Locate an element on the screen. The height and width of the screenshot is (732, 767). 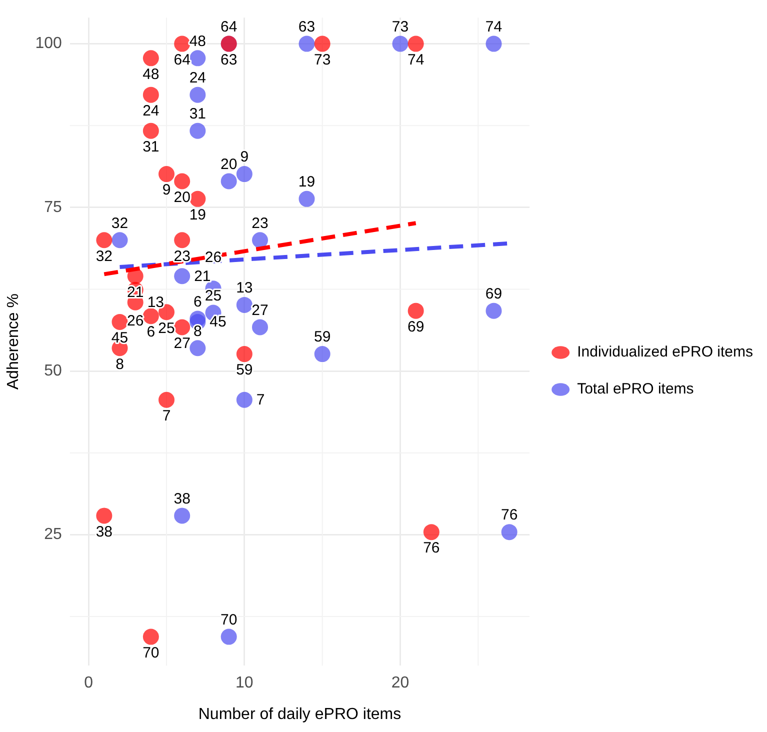
y-tick-label: 100 is located at coordinates (48, 43).